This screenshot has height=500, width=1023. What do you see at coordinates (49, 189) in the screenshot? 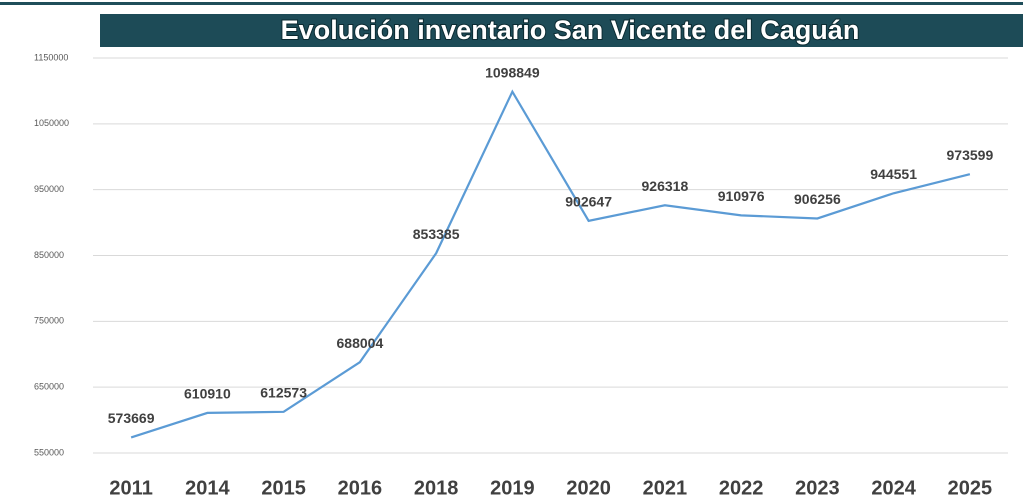
I see `y-tick-label: 950000` at bounding box center [49, 189].